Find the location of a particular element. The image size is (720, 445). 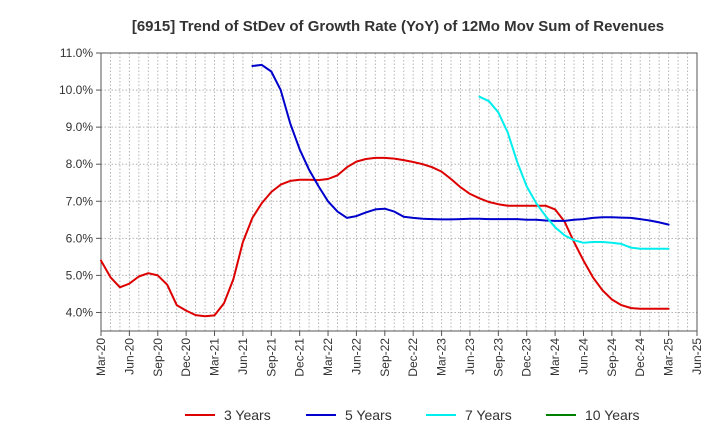

x-tick-label: Jun-23 is located at coordinates (470, 356).